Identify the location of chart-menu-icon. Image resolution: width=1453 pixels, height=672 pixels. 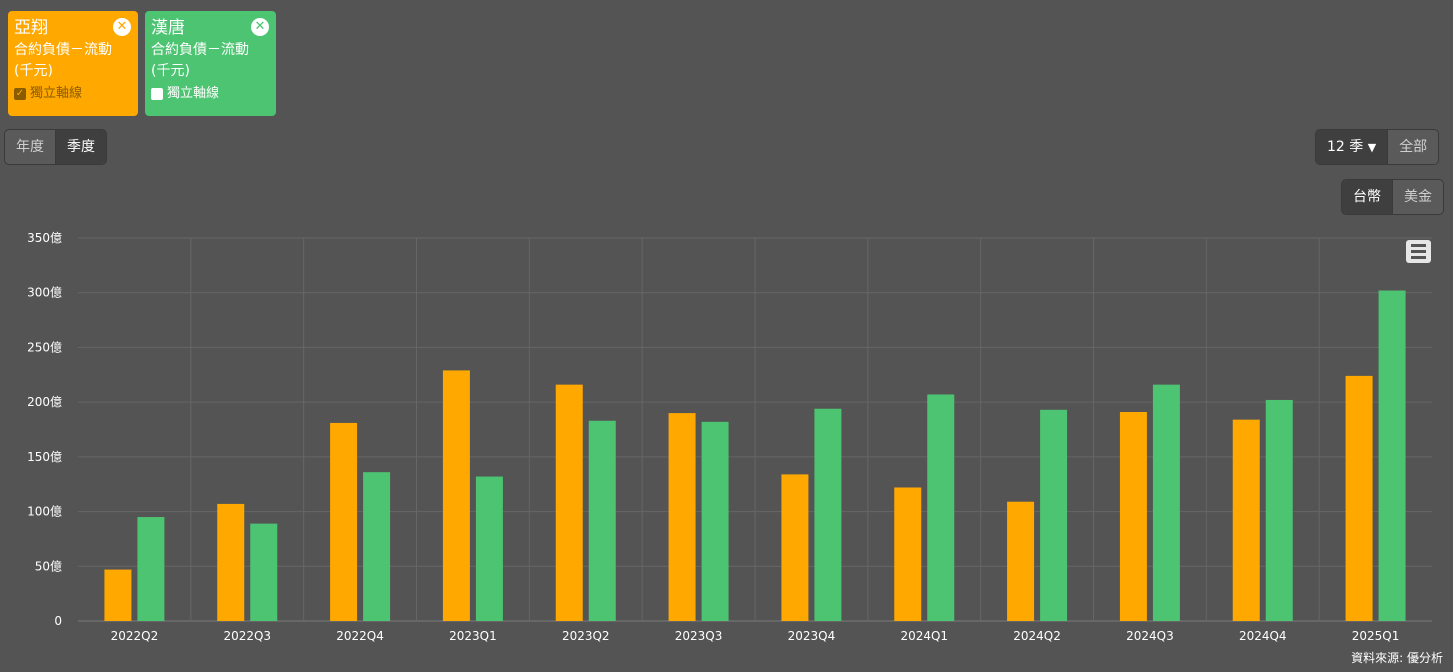
(1418, 251).